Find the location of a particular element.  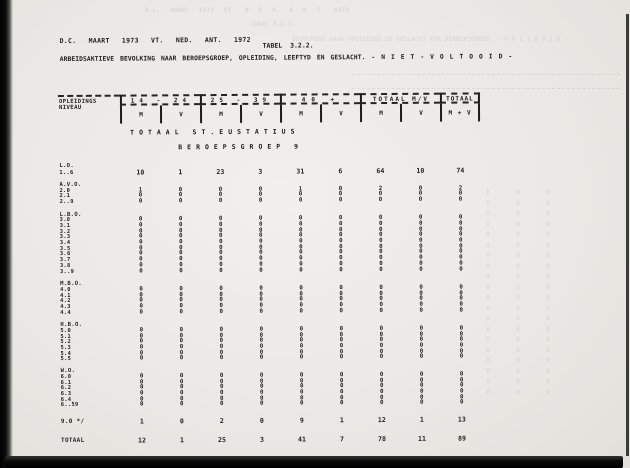

row-label: 1..6 is located at coordinates (66, 172).